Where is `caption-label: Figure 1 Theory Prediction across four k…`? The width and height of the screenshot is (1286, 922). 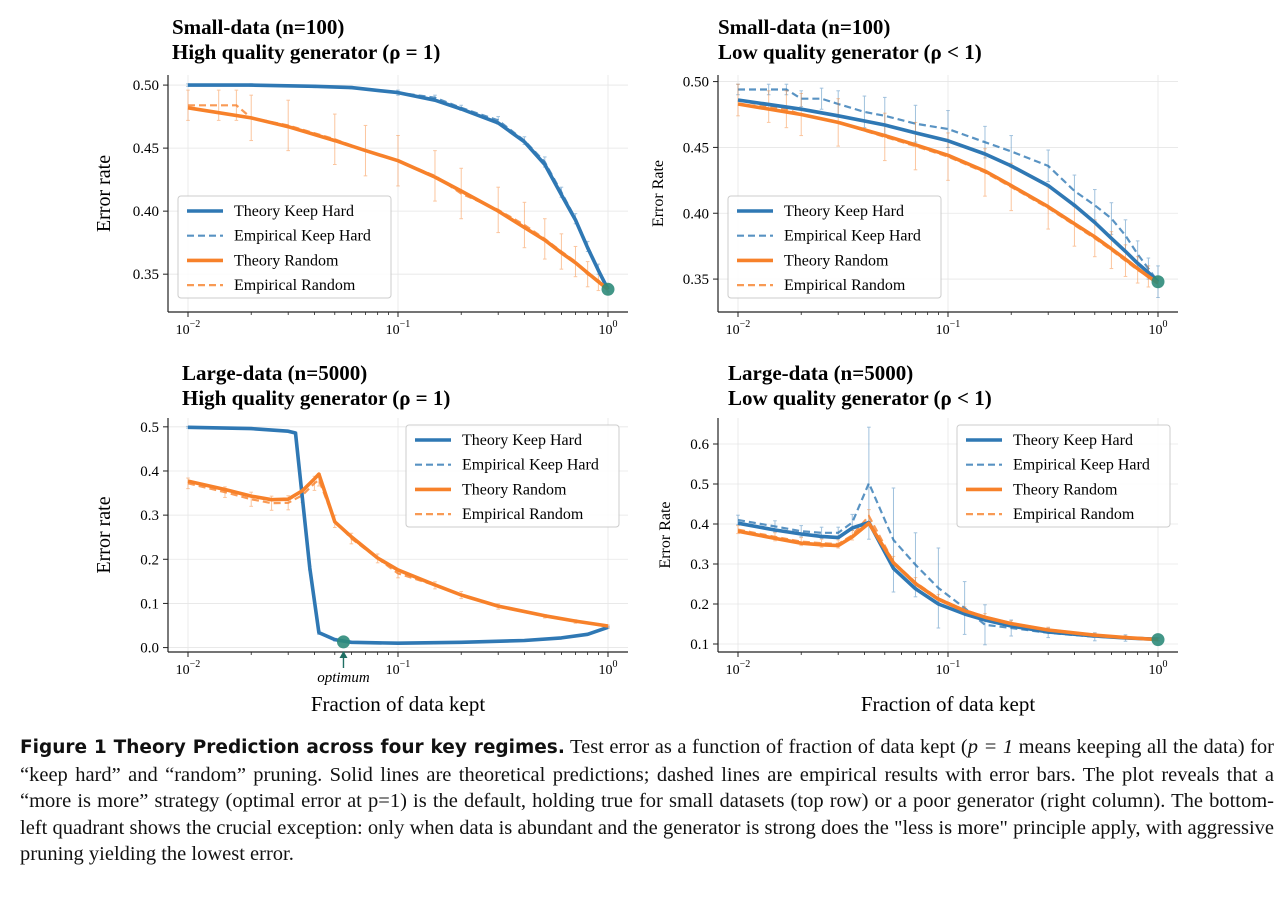 caption-label: Figure 1 Theory Prediction across four k… is located at coordinates (292, 747).